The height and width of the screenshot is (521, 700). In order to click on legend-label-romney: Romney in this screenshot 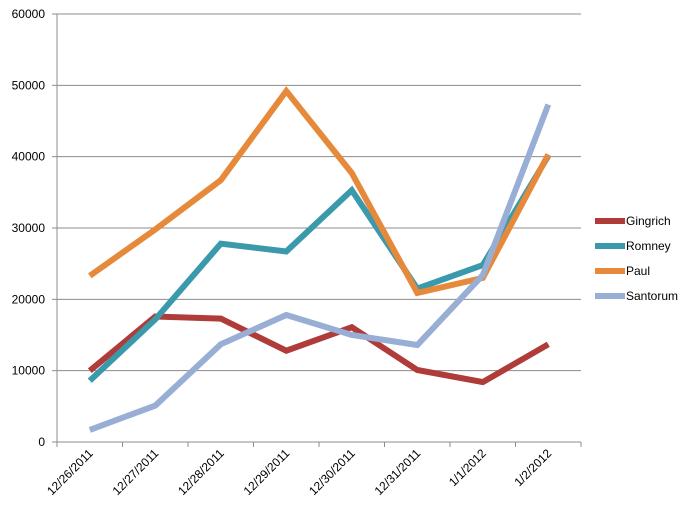, I will do `click(648, 246)`.